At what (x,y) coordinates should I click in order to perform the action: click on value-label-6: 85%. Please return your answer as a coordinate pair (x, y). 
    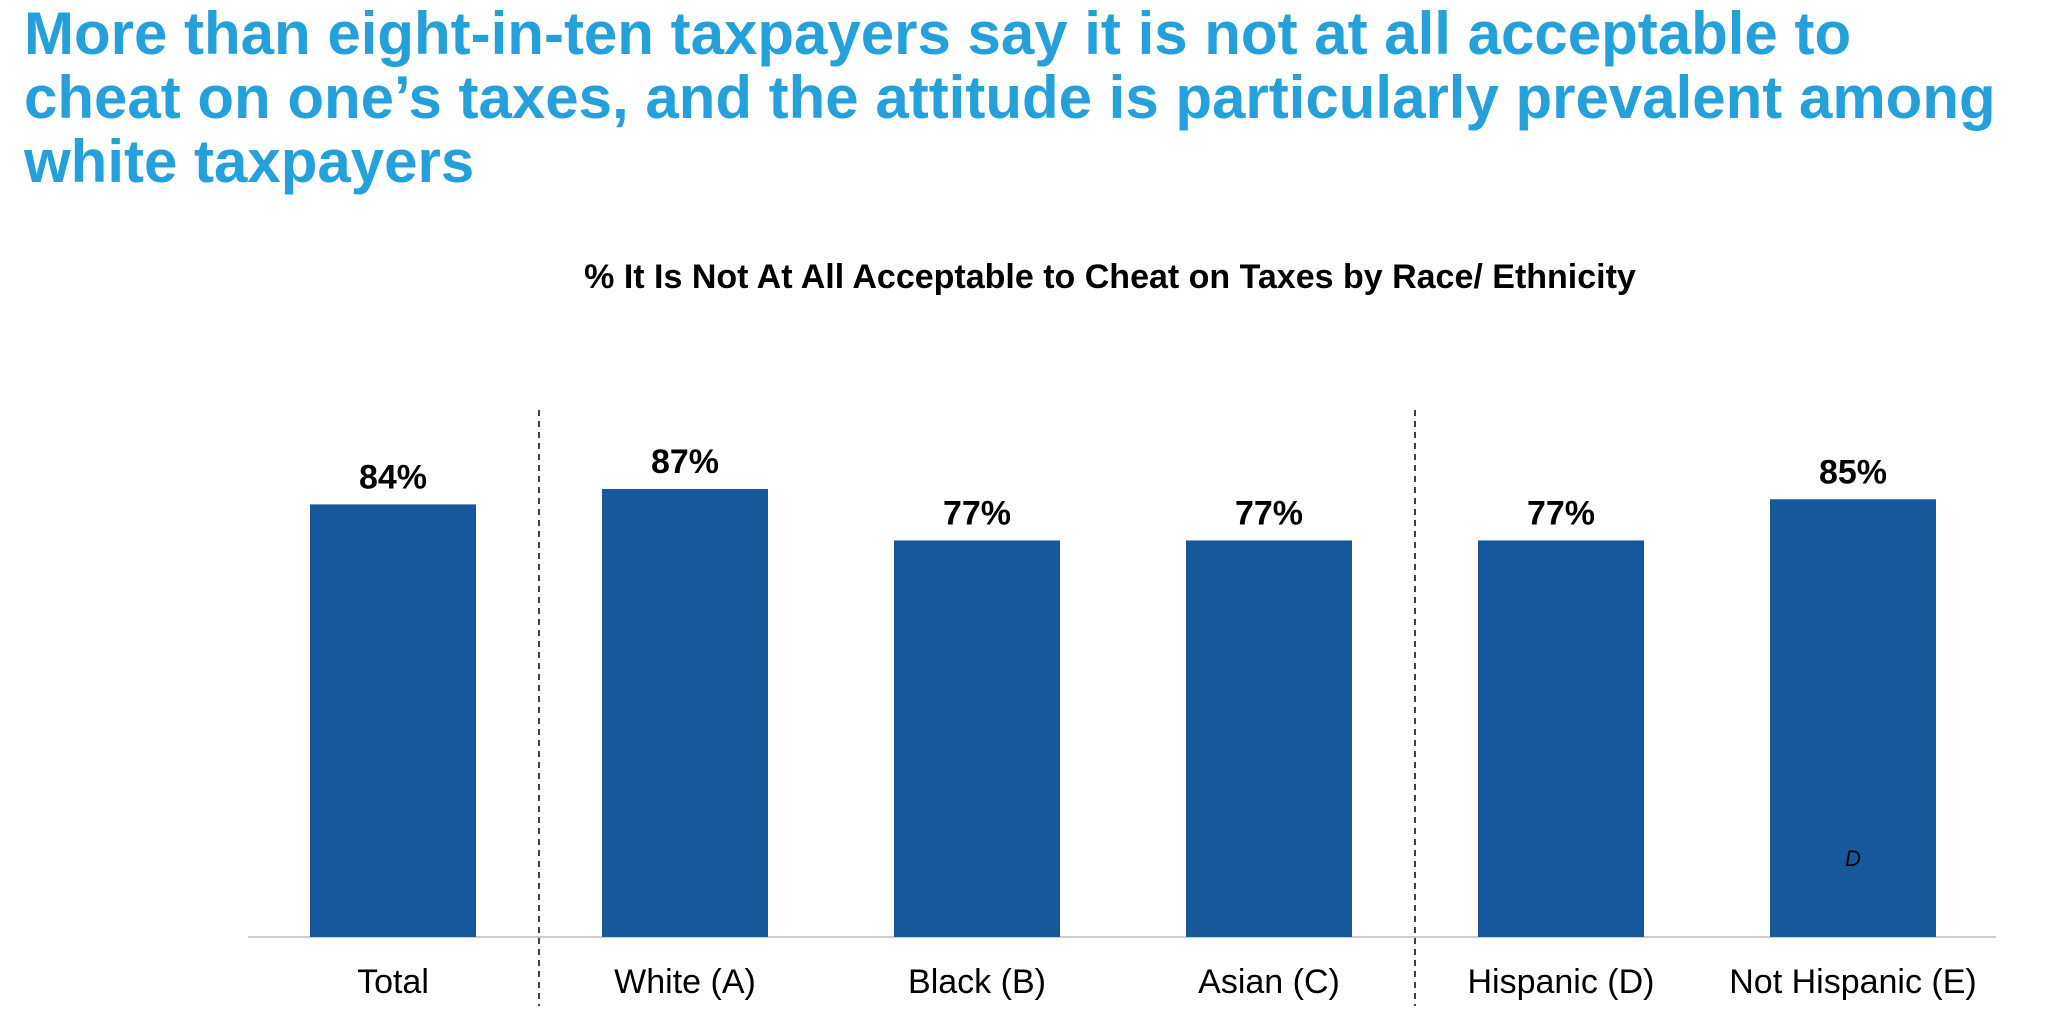
    Looking at the image, I should click on (1853, 472).